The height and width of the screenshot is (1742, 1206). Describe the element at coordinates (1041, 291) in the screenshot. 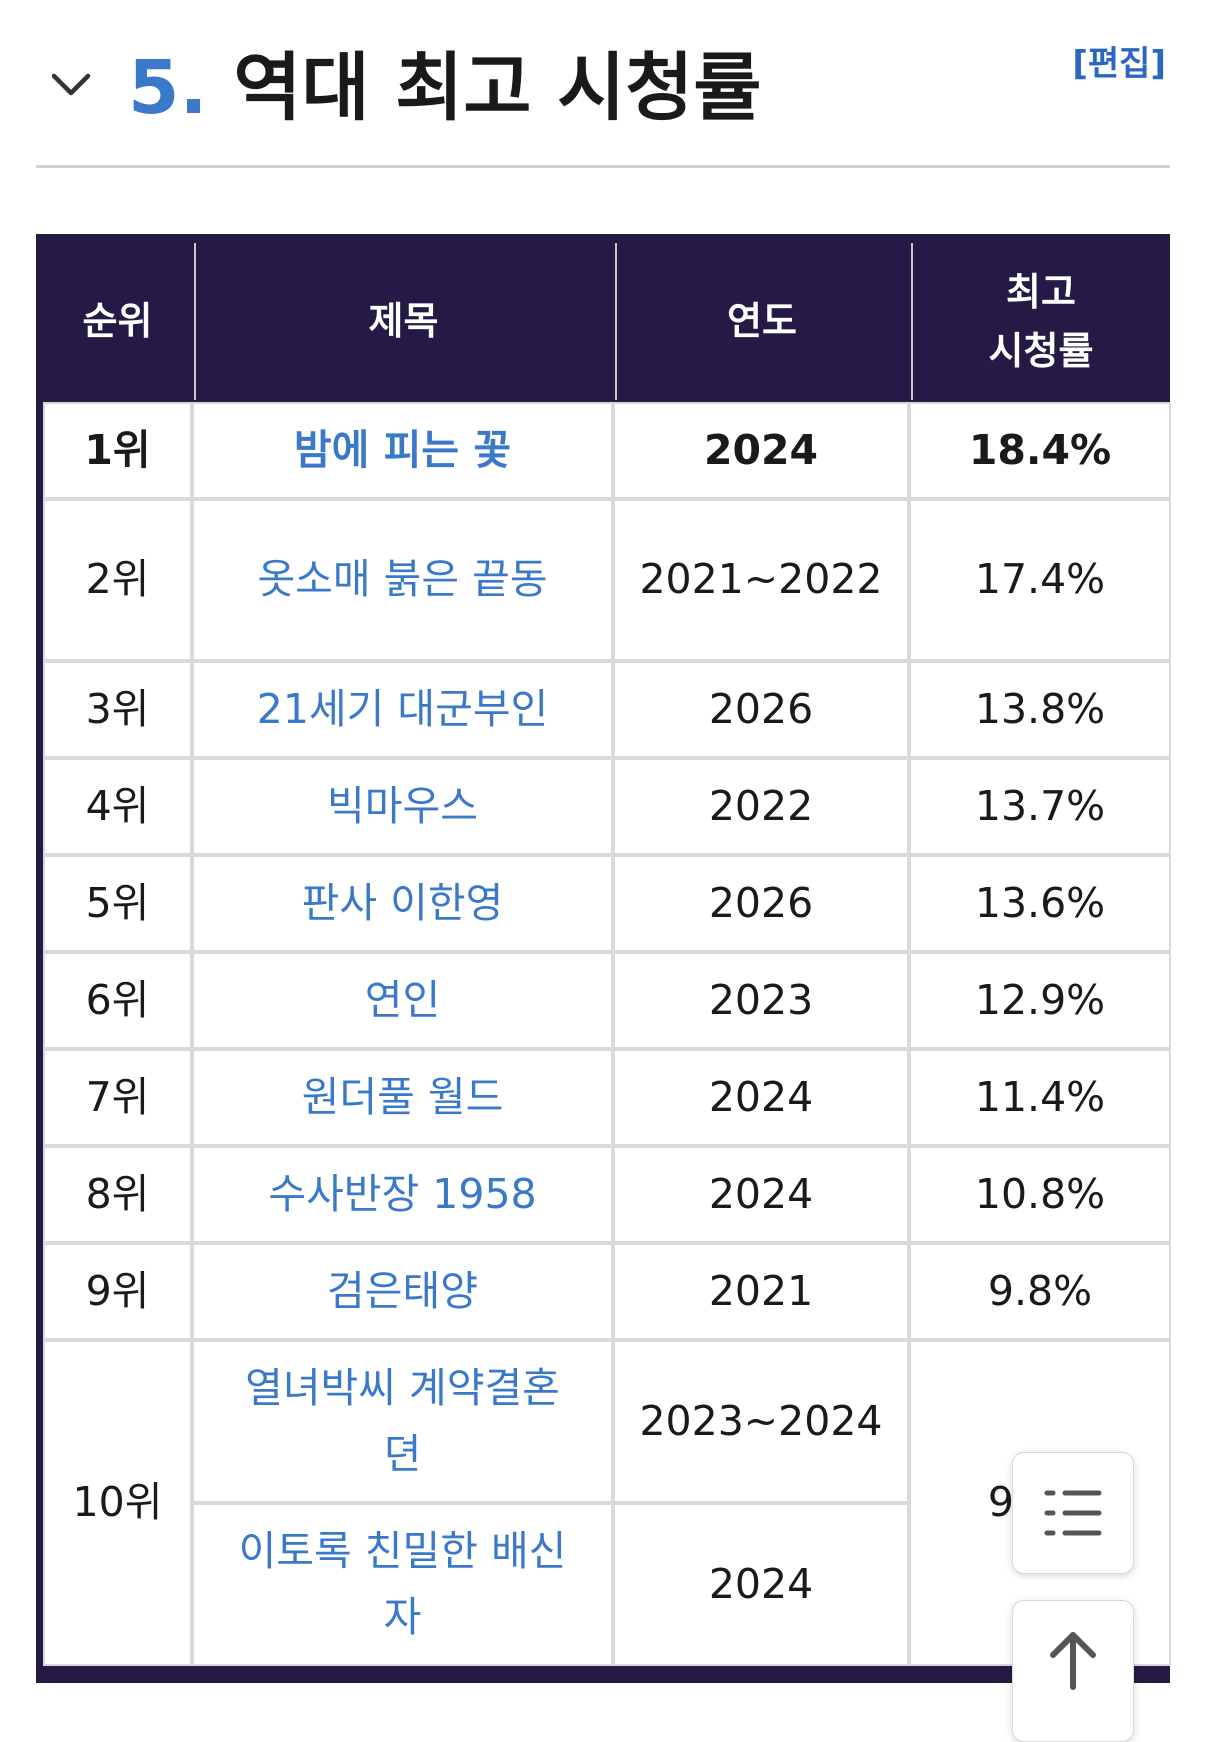

I see `header-rating-line1: 최고` at that location.